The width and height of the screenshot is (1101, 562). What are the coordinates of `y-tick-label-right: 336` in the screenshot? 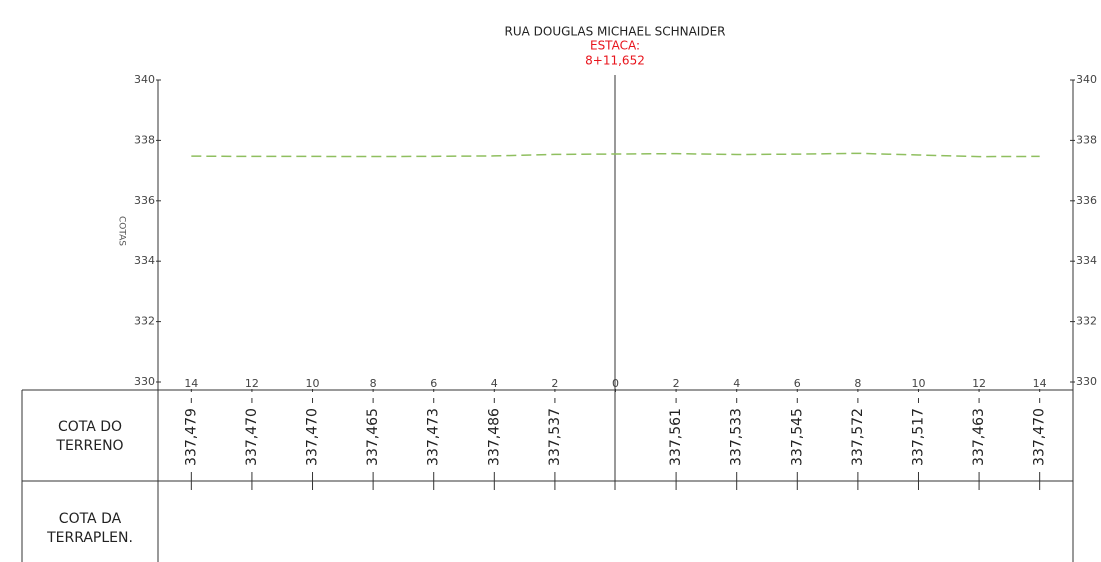 It's located at (1086, 200).